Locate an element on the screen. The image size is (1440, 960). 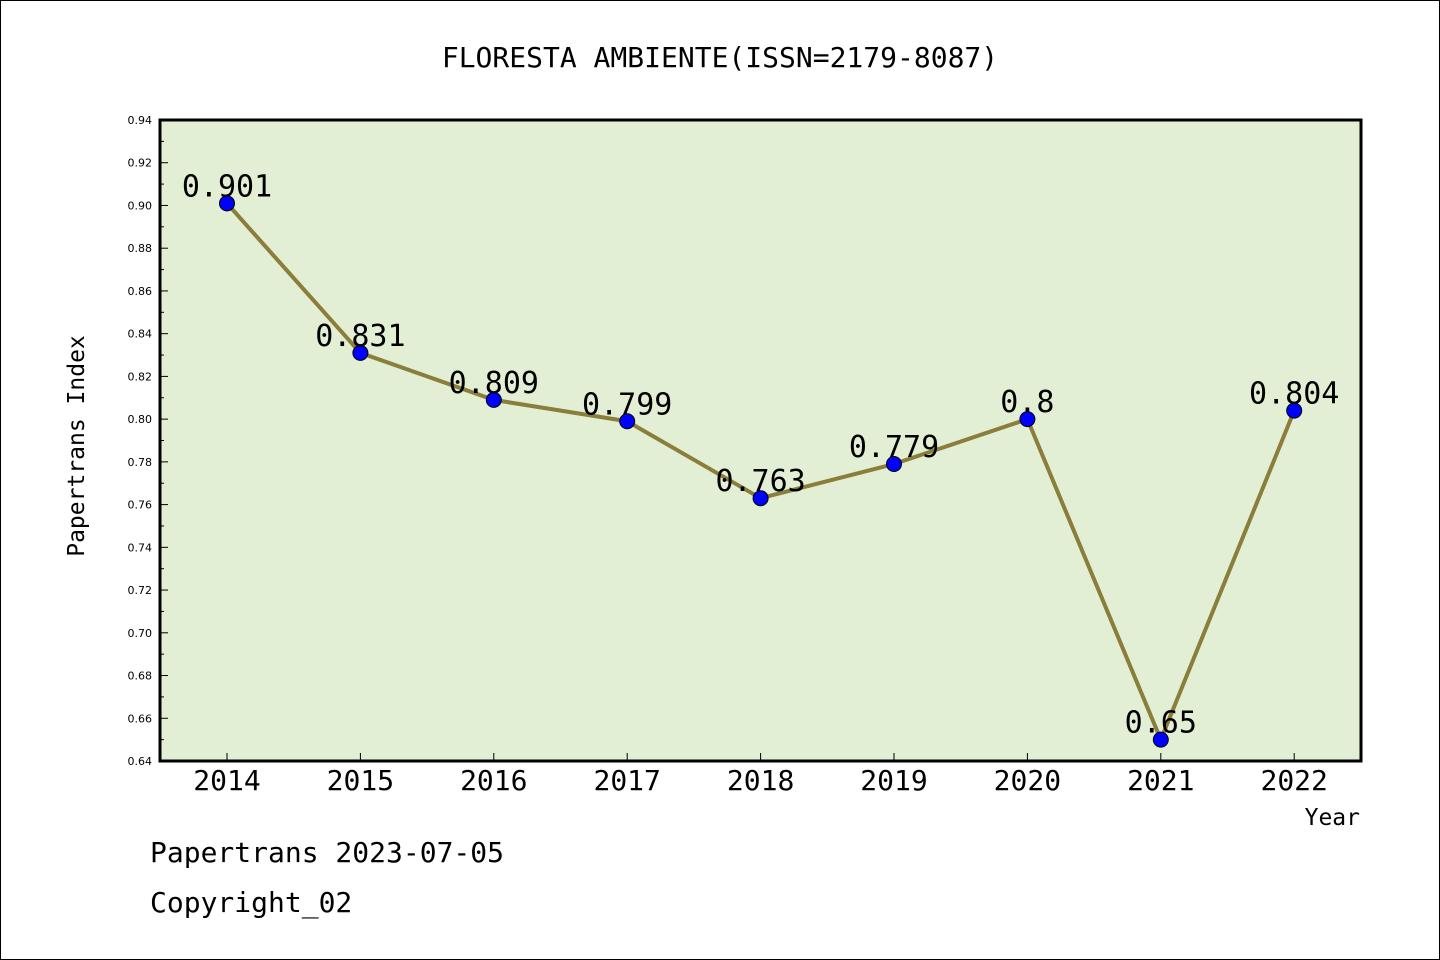
data-label: 0.809 is located at coordinates (494, 383).